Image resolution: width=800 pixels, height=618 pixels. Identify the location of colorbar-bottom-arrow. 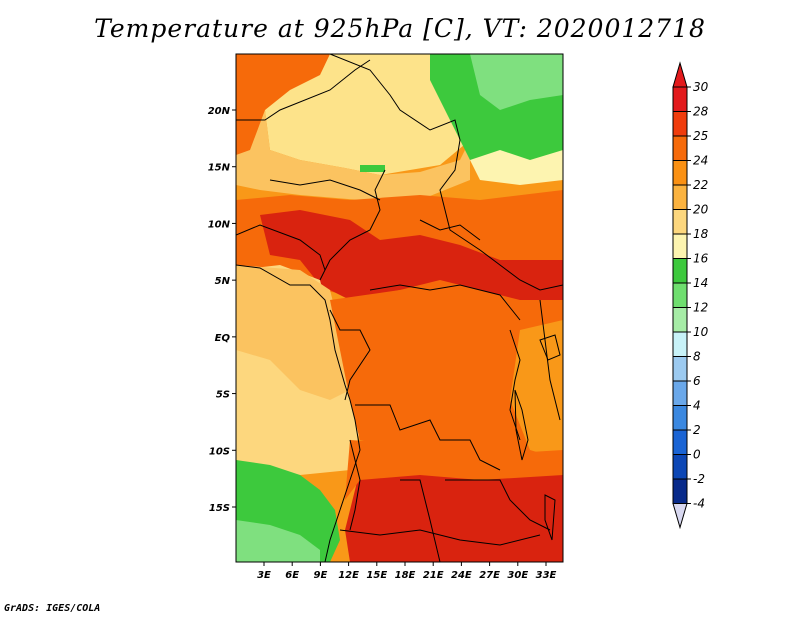
(680, 516).